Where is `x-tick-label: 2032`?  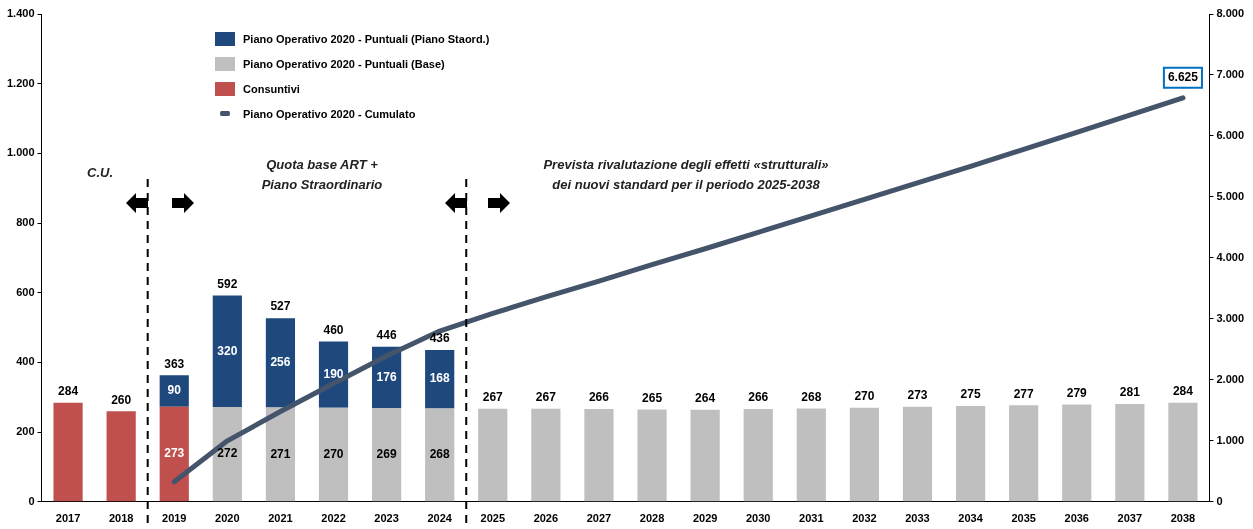
x-tick-label: 2032 is located at coordinates (864, 518).